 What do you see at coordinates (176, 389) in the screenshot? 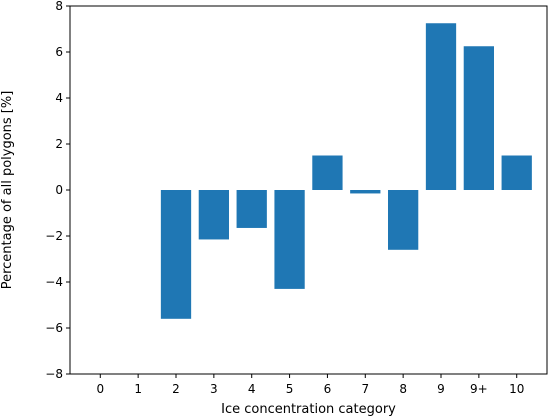
I see `x-tick-label: 2` at bounding box center [176, 389].